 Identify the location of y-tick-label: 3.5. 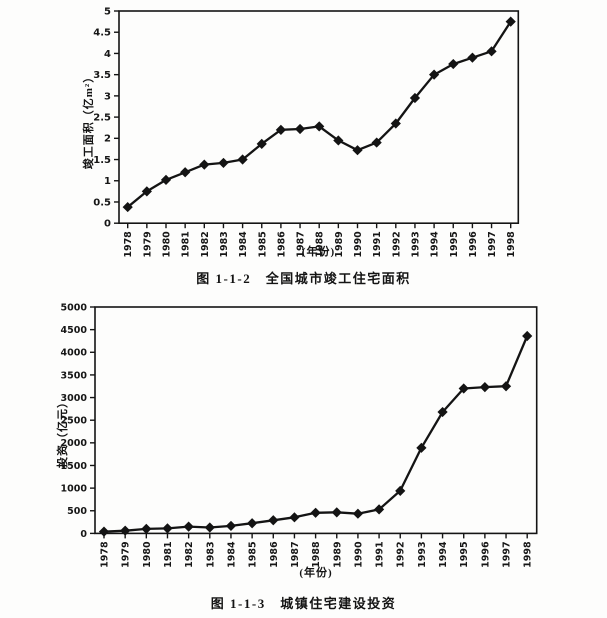
(102, 75).